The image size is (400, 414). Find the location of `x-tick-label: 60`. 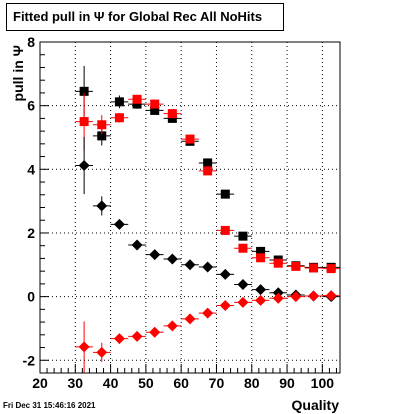

x-tick-label: 60 is located at coordinates (181, 383).